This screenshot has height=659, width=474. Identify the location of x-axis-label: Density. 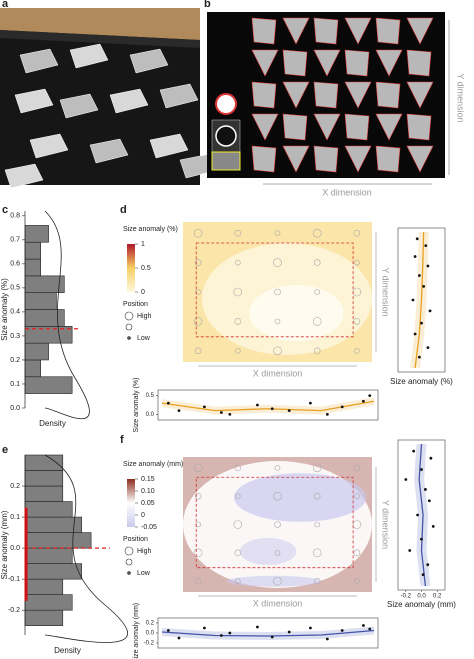
(52, 423).